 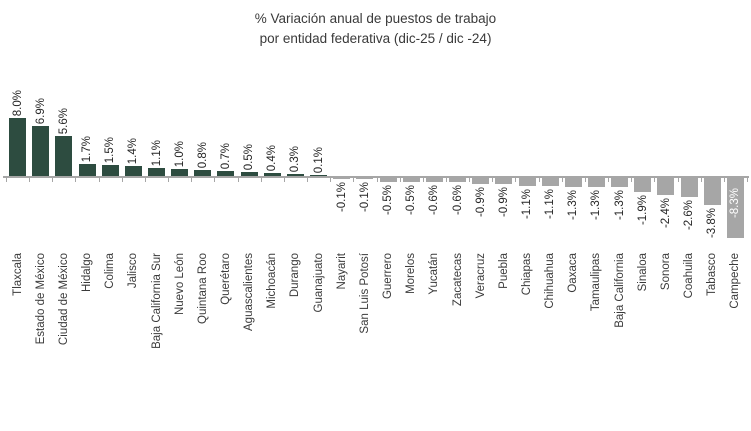 I want to click on x-axis-line, so click(x=376, y=177).